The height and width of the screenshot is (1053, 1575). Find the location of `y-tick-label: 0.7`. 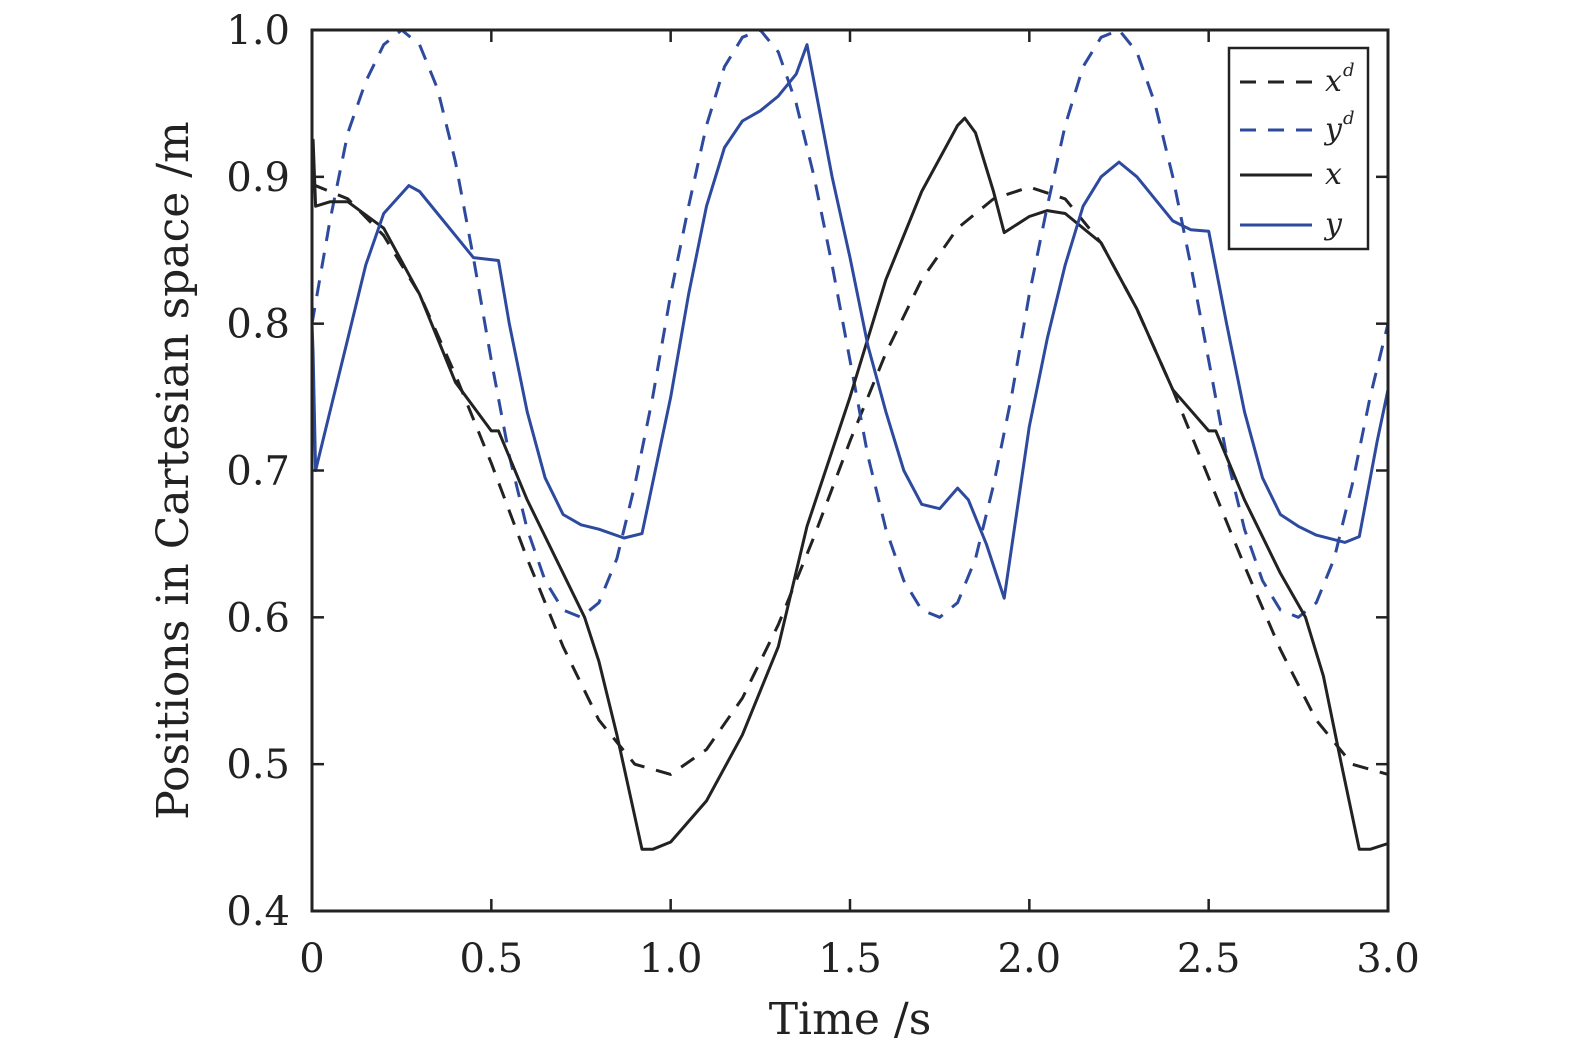

y-tick-label: 0.7 is located at coordinates (258, 472).